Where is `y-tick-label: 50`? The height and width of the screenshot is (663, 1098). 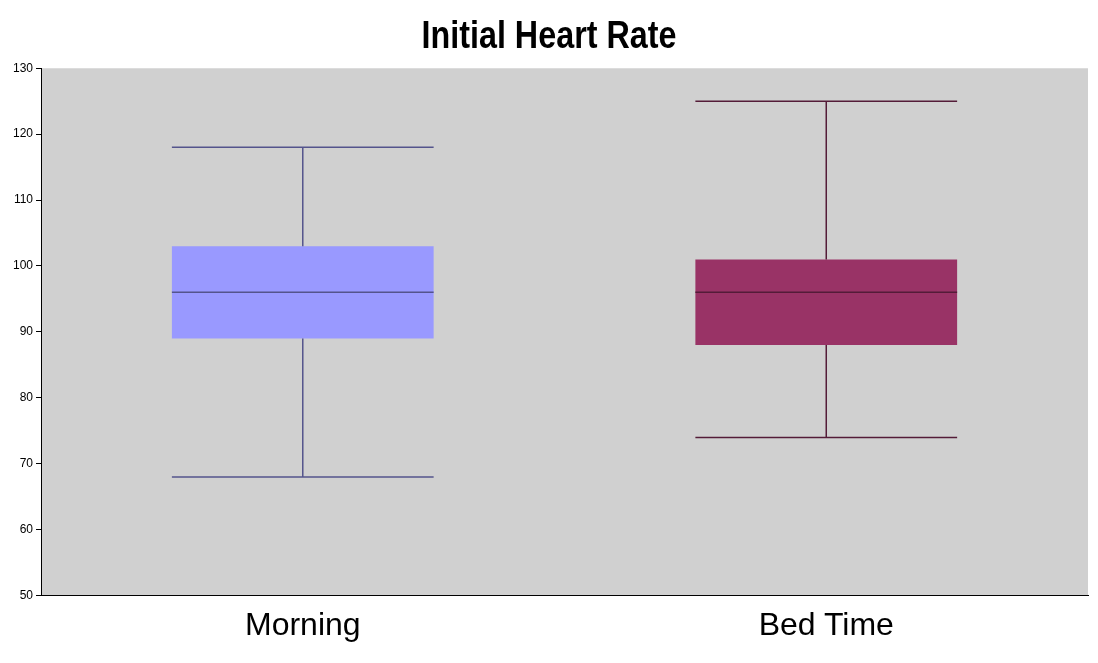 y-tick-label: 50 is located at coordinates (26, 594).